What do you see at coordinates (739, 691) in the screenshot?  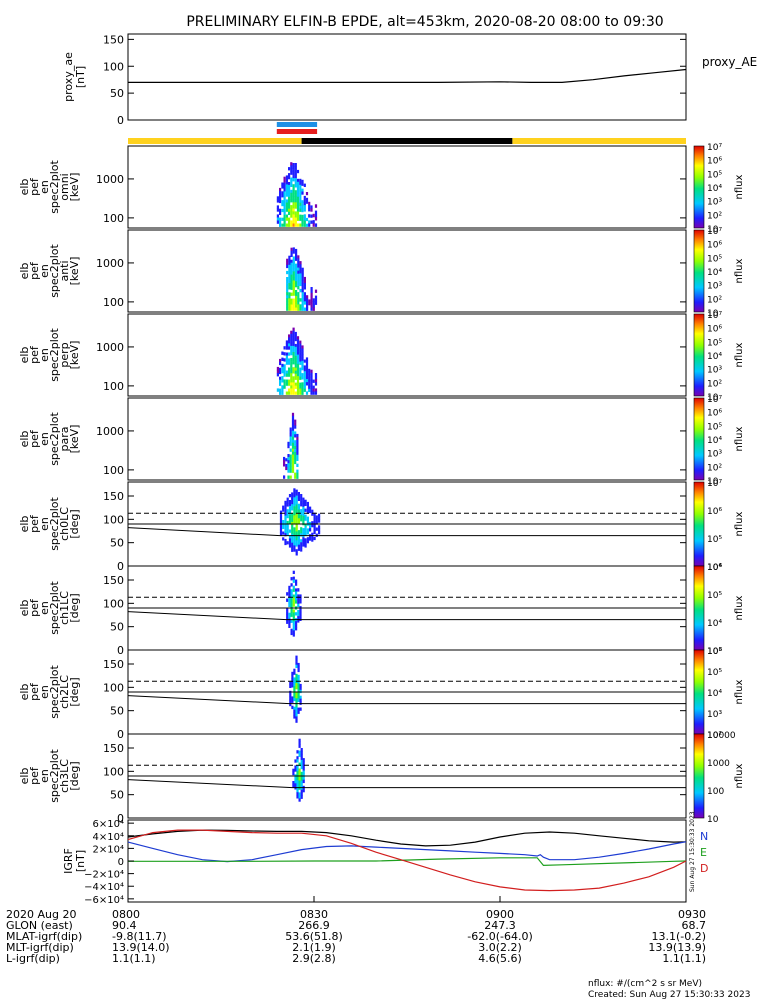 I see `colorbar-label-8: nflux` at bounding box center [739, 691].